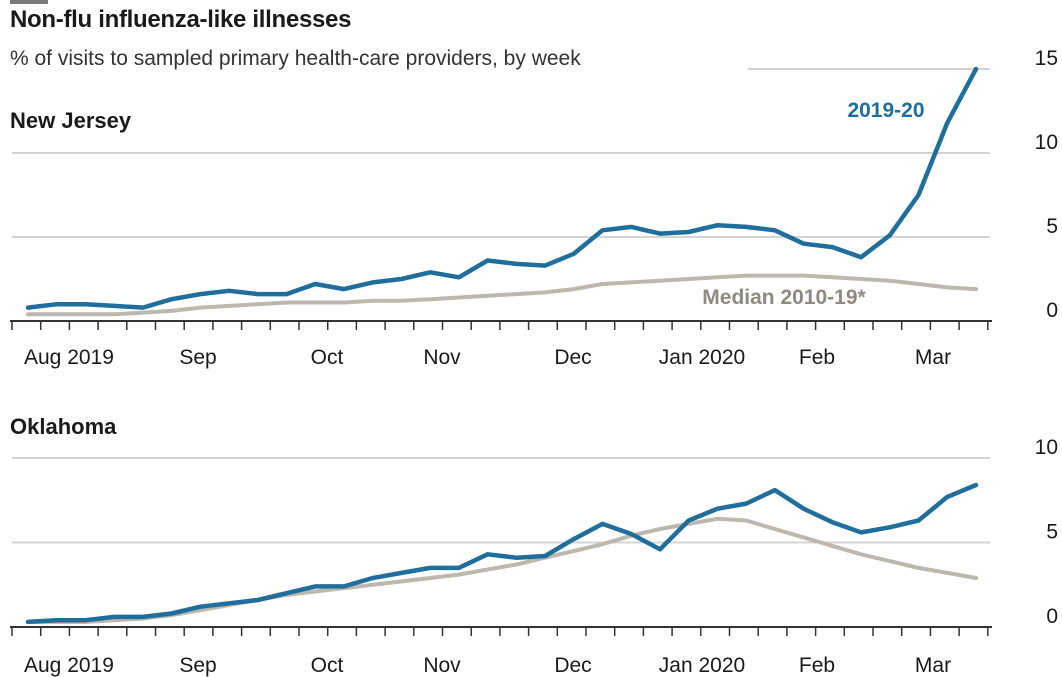  What do you see at coordinates (181, 19) in the screenshot?
I see `chart-title: Non-flu influenza-like illnesses` at bounding box center [181, 19].